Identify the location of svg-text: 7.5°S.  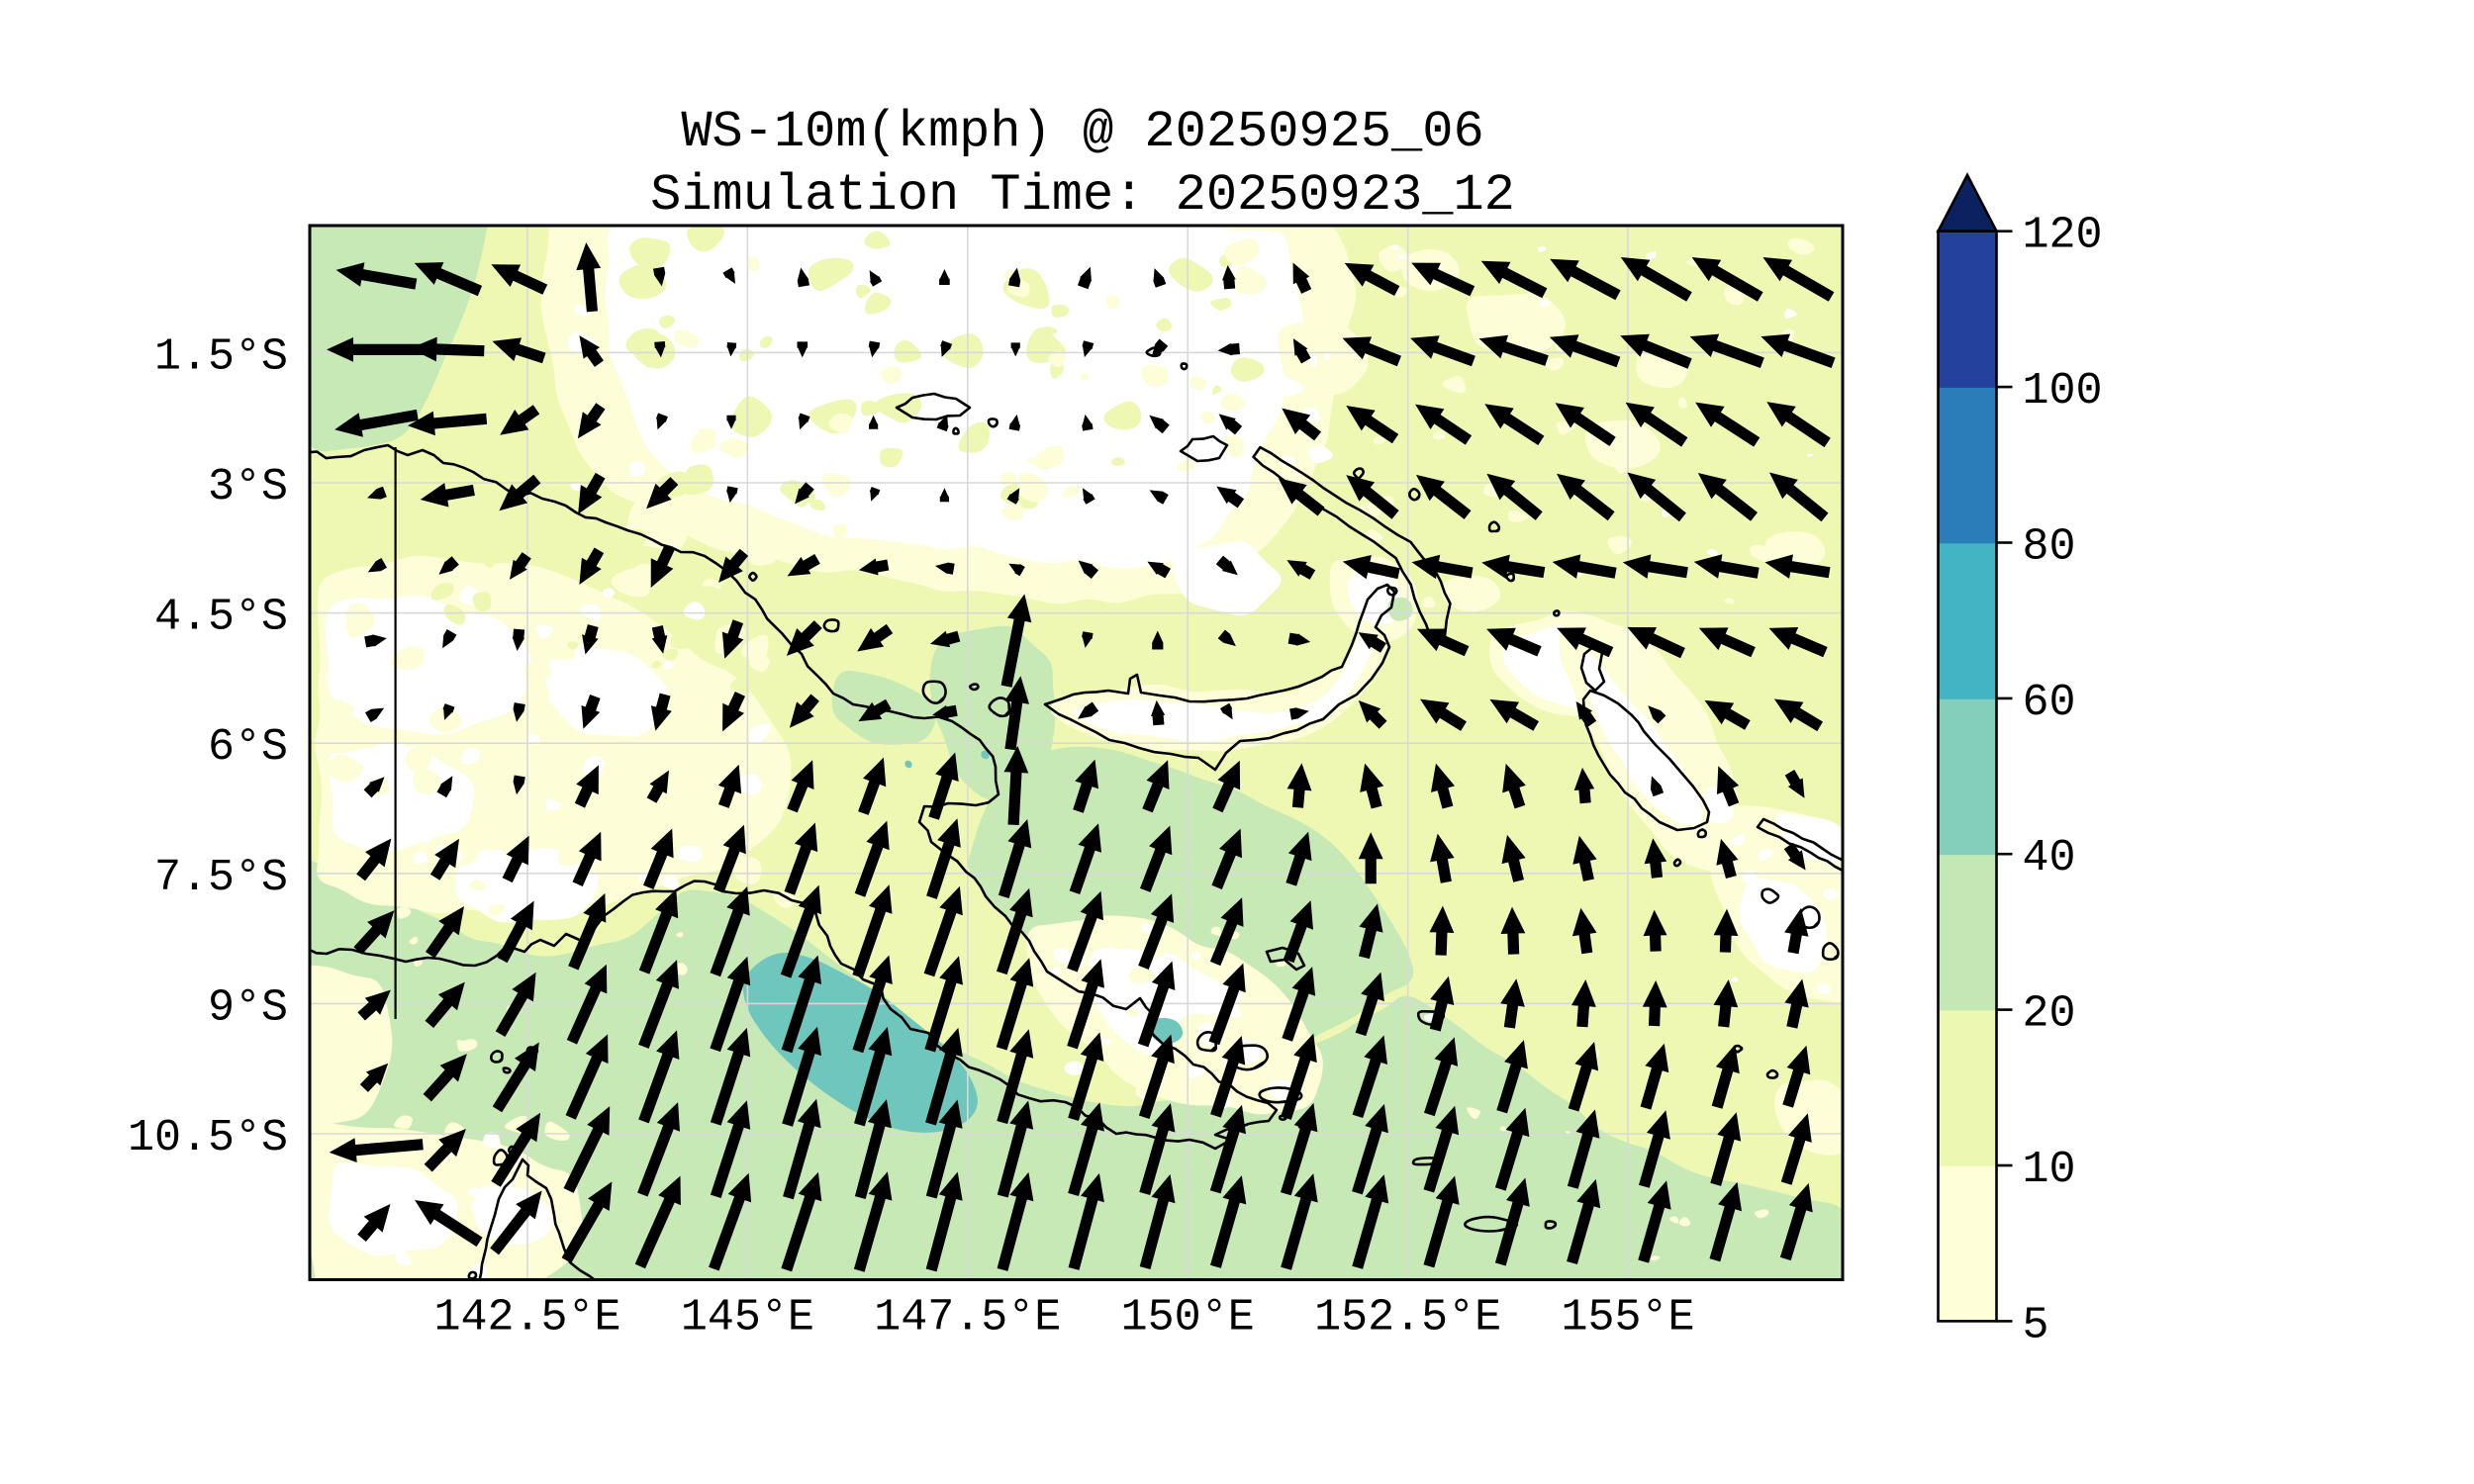
(221, 878).